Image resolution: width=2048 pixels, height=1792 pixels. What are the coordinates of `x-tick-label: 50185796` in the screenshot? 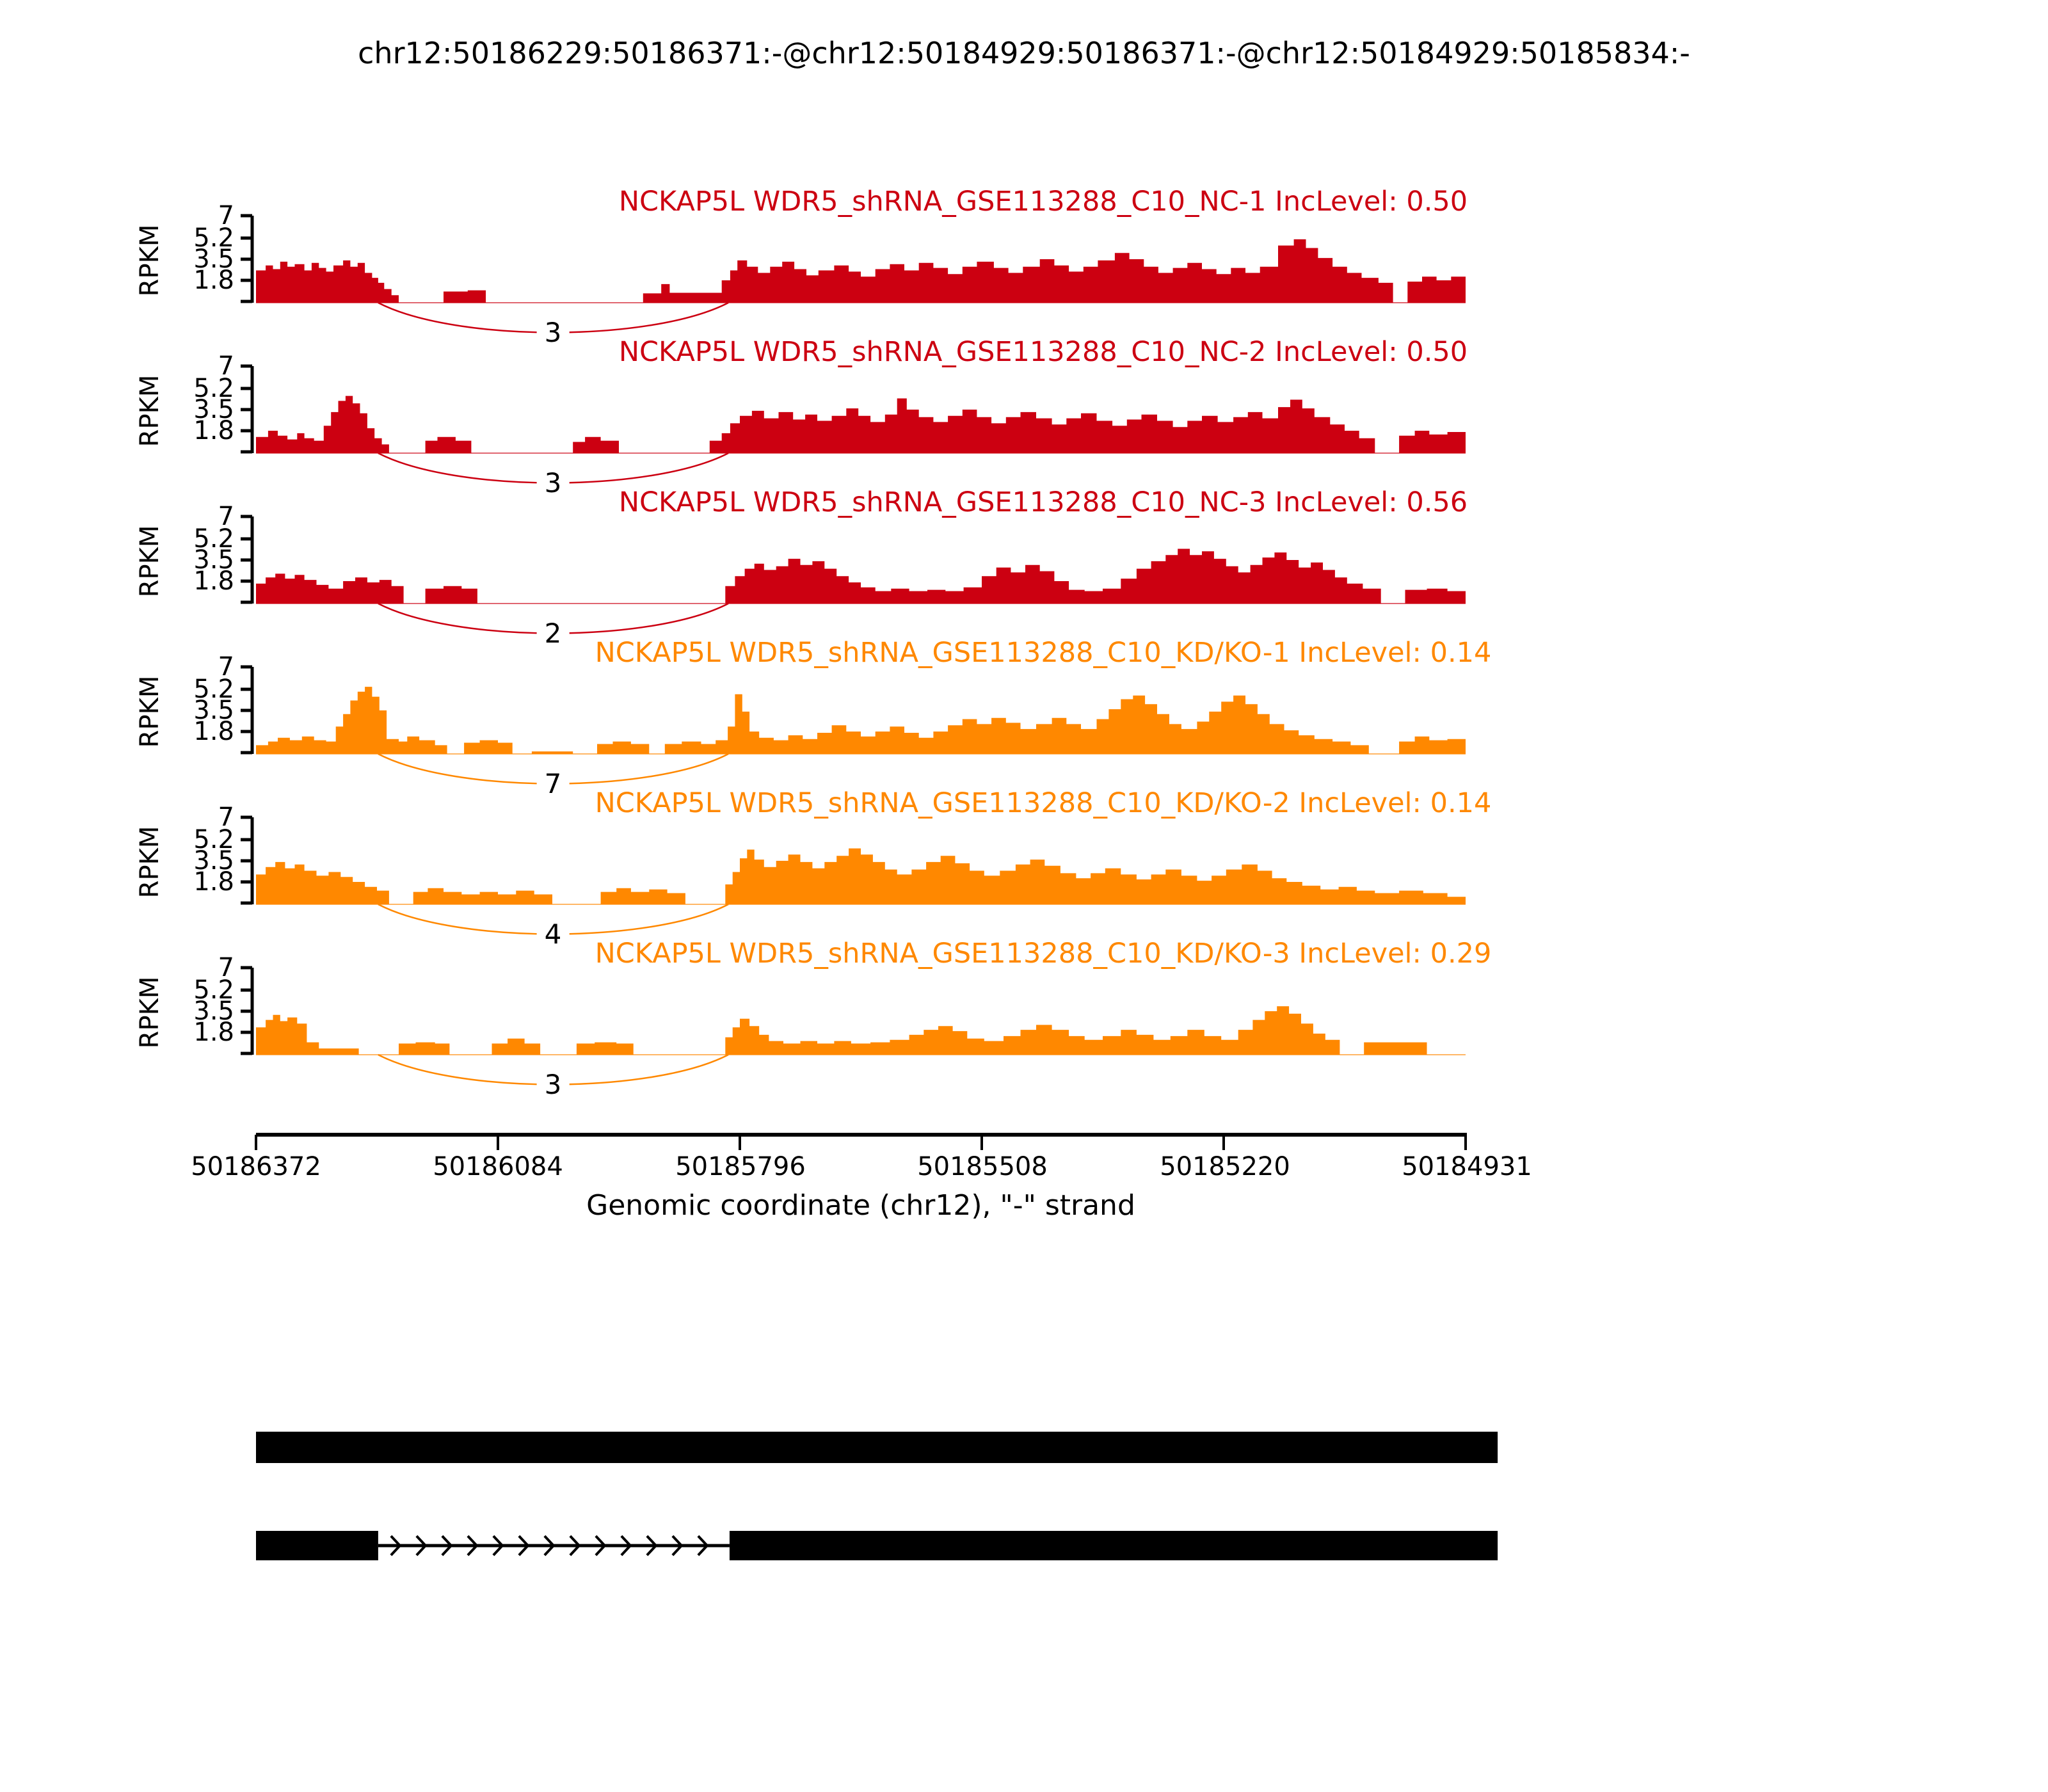 It's located at (740, 1166).